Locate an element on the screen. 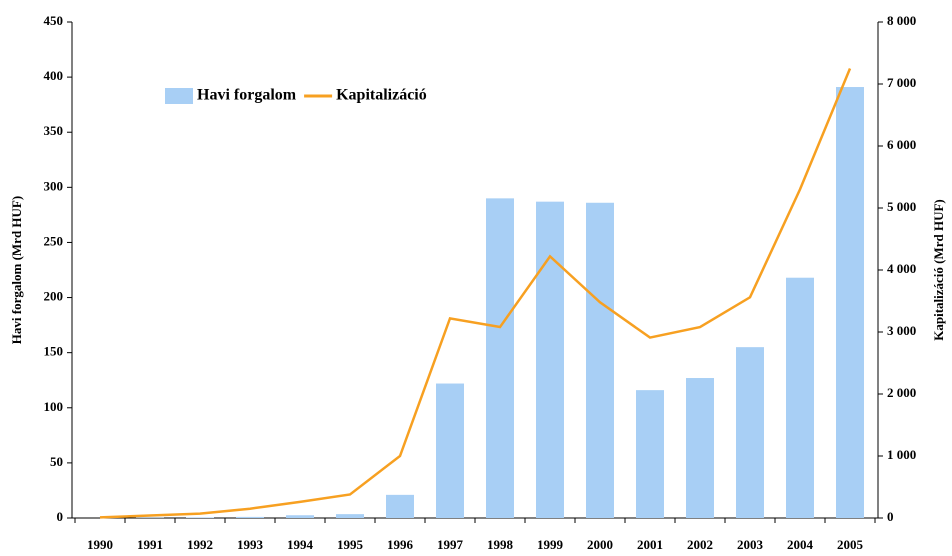 The height and width of the screenshot is (556, 952). y-tick-label: 100 is located at coordinates (54, 406).